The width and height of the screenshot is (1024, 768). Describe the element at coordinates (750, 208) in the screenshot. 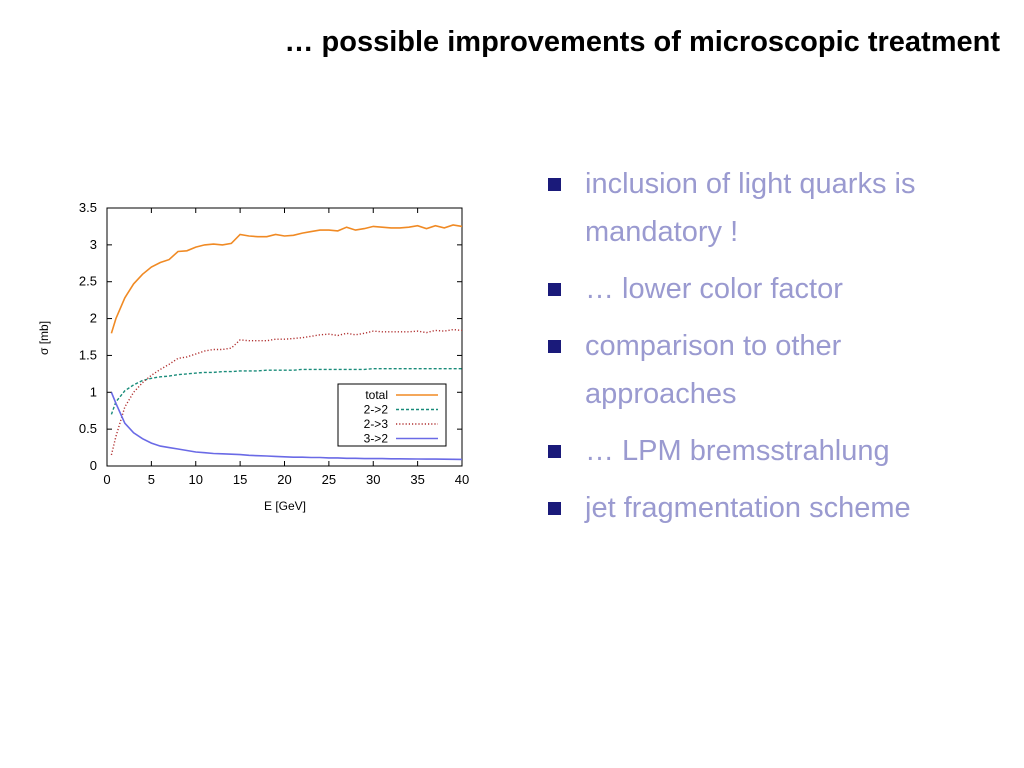

I see `bullet-text: inclusion of light quarks is mandatory !` at that location.